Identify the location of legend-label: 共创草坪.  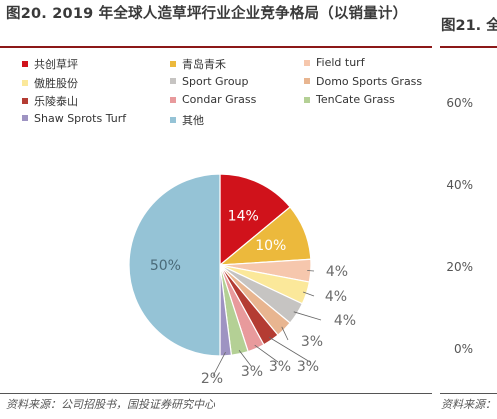
(56, 64).